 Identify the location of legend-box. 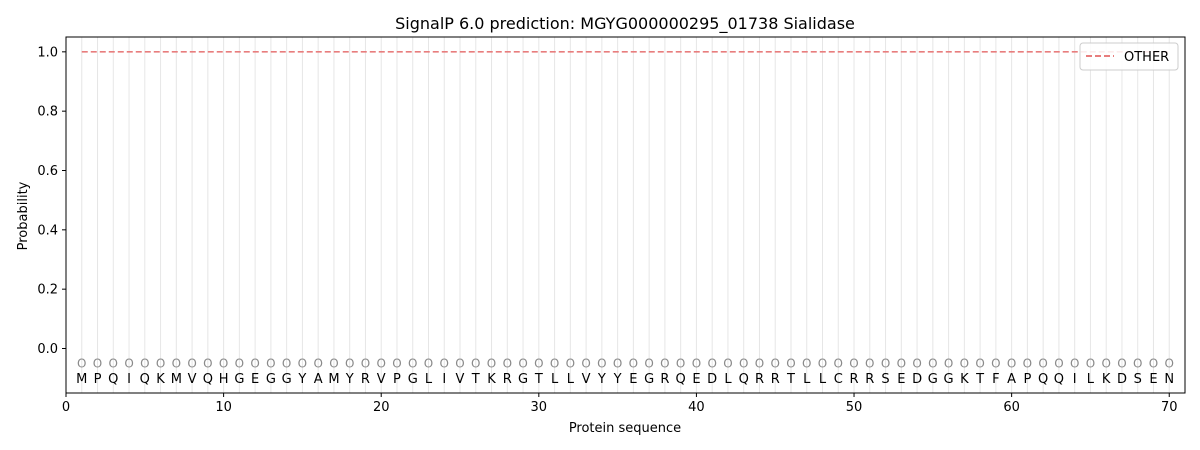
(1129, 56).